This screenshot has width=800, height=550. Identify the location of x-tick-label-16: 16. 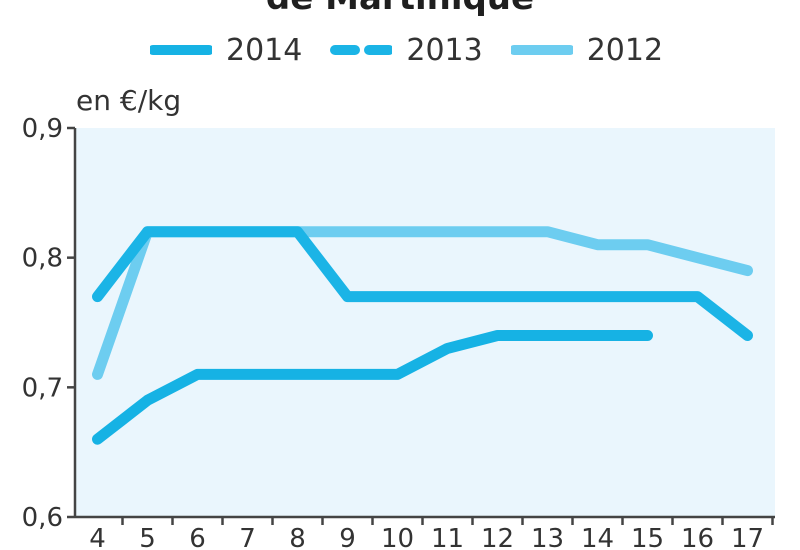
(697, 537).